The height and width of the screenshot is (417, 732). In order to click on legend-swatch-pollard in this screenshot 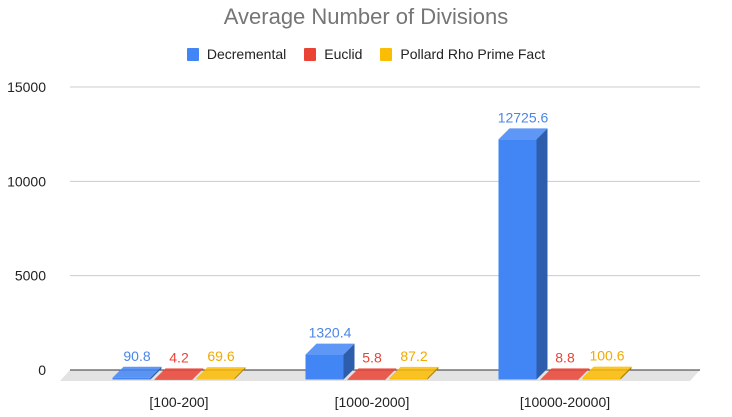, I will do `click(386, 54)`.